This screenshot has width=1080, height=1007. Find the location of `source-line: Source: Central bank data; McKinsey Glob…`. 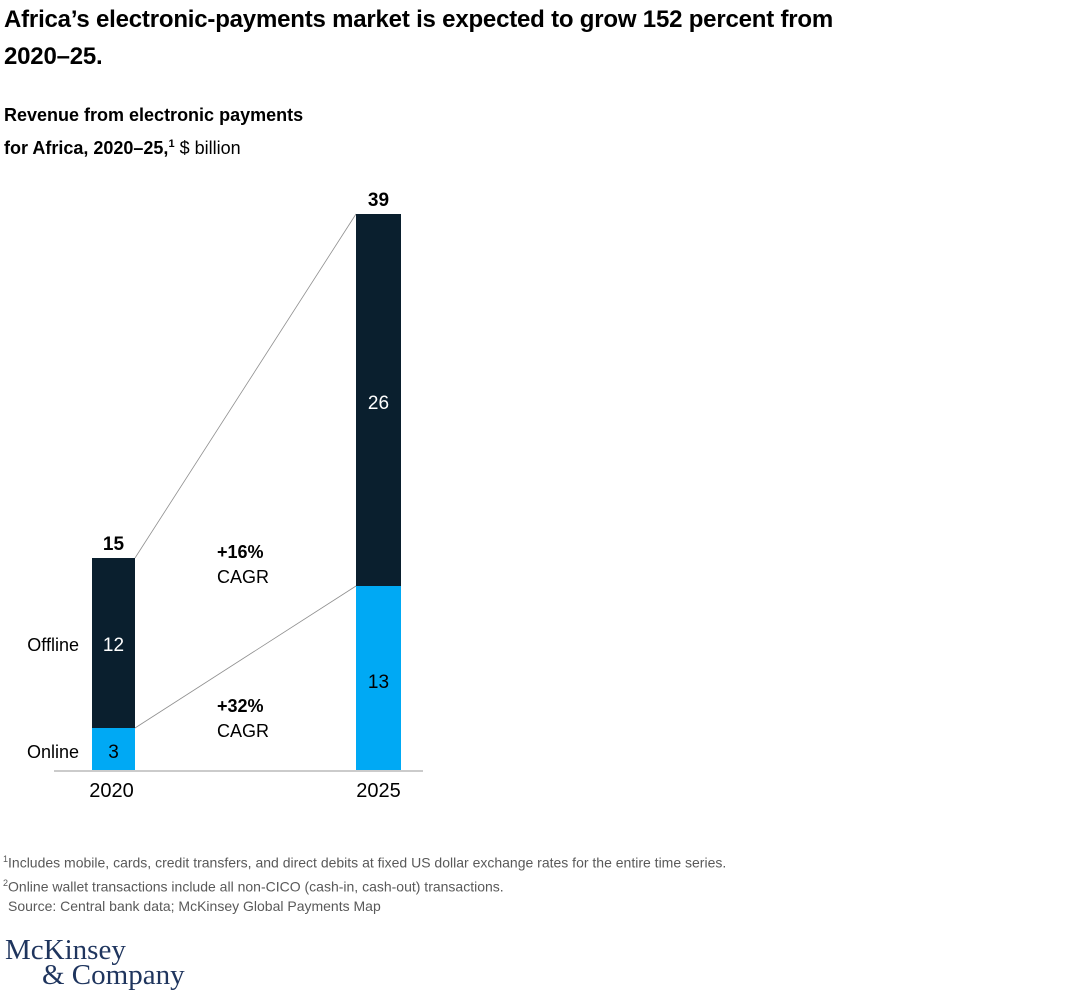

source-line: Source: Central bank data; McKinsey Glob… is located at coordinates (194, 906).